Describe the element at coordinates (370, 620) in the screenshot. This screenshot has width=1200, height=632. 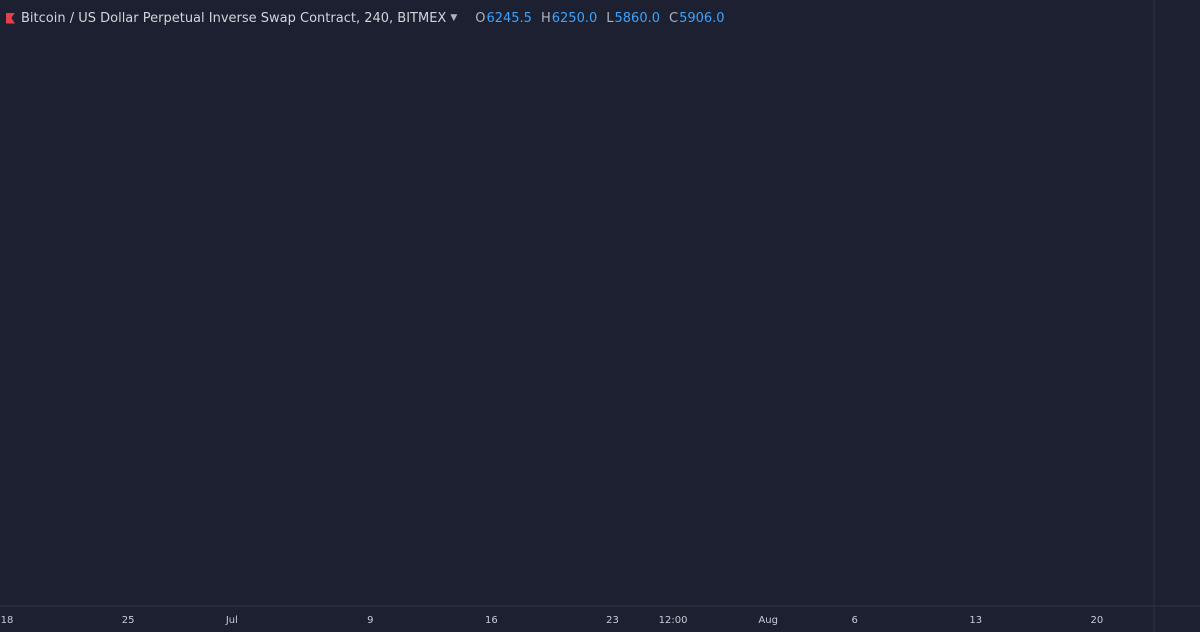
I see `time-axis-label: 9` at that location.